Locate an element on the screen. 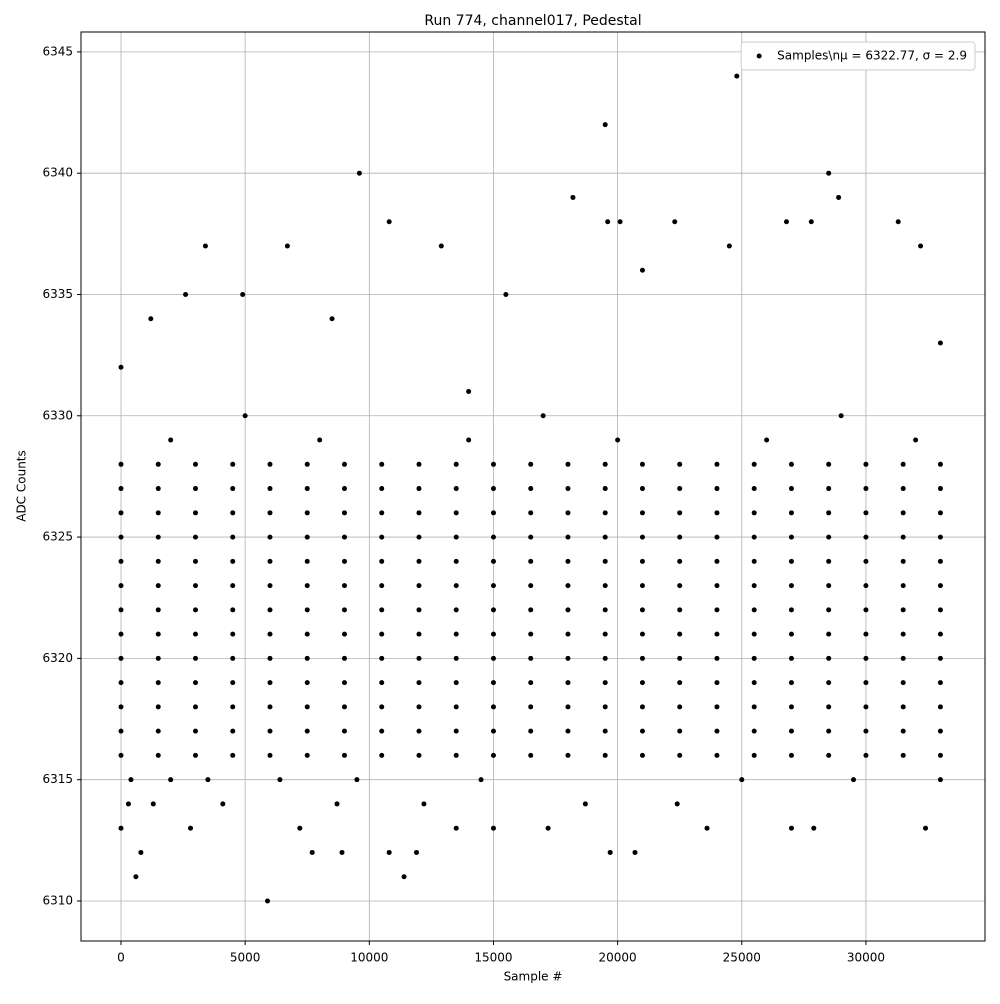 The height and width of the screenshot is (1004, 1000). x-tick-label: 10000 is located at coordinates (369, 958).